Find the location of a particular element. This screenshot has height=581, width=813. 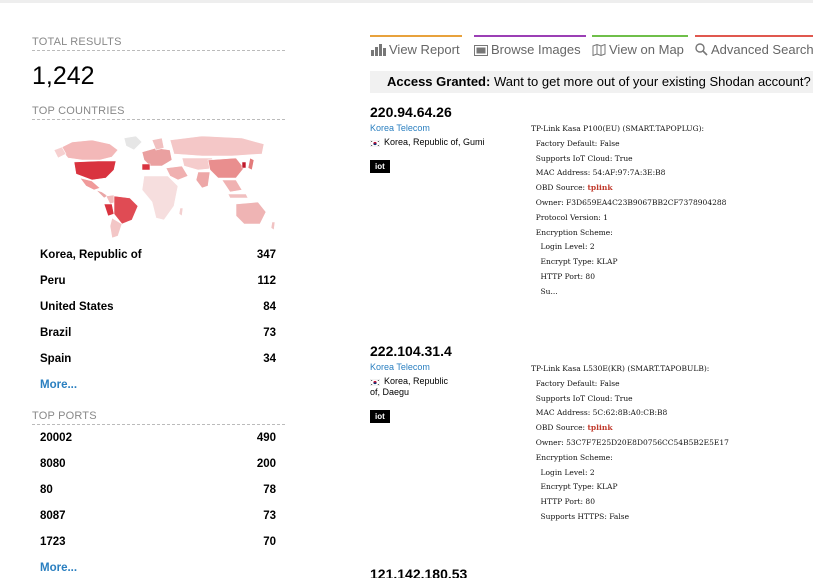

map-scandinavia is located at coordinates (158, 144).